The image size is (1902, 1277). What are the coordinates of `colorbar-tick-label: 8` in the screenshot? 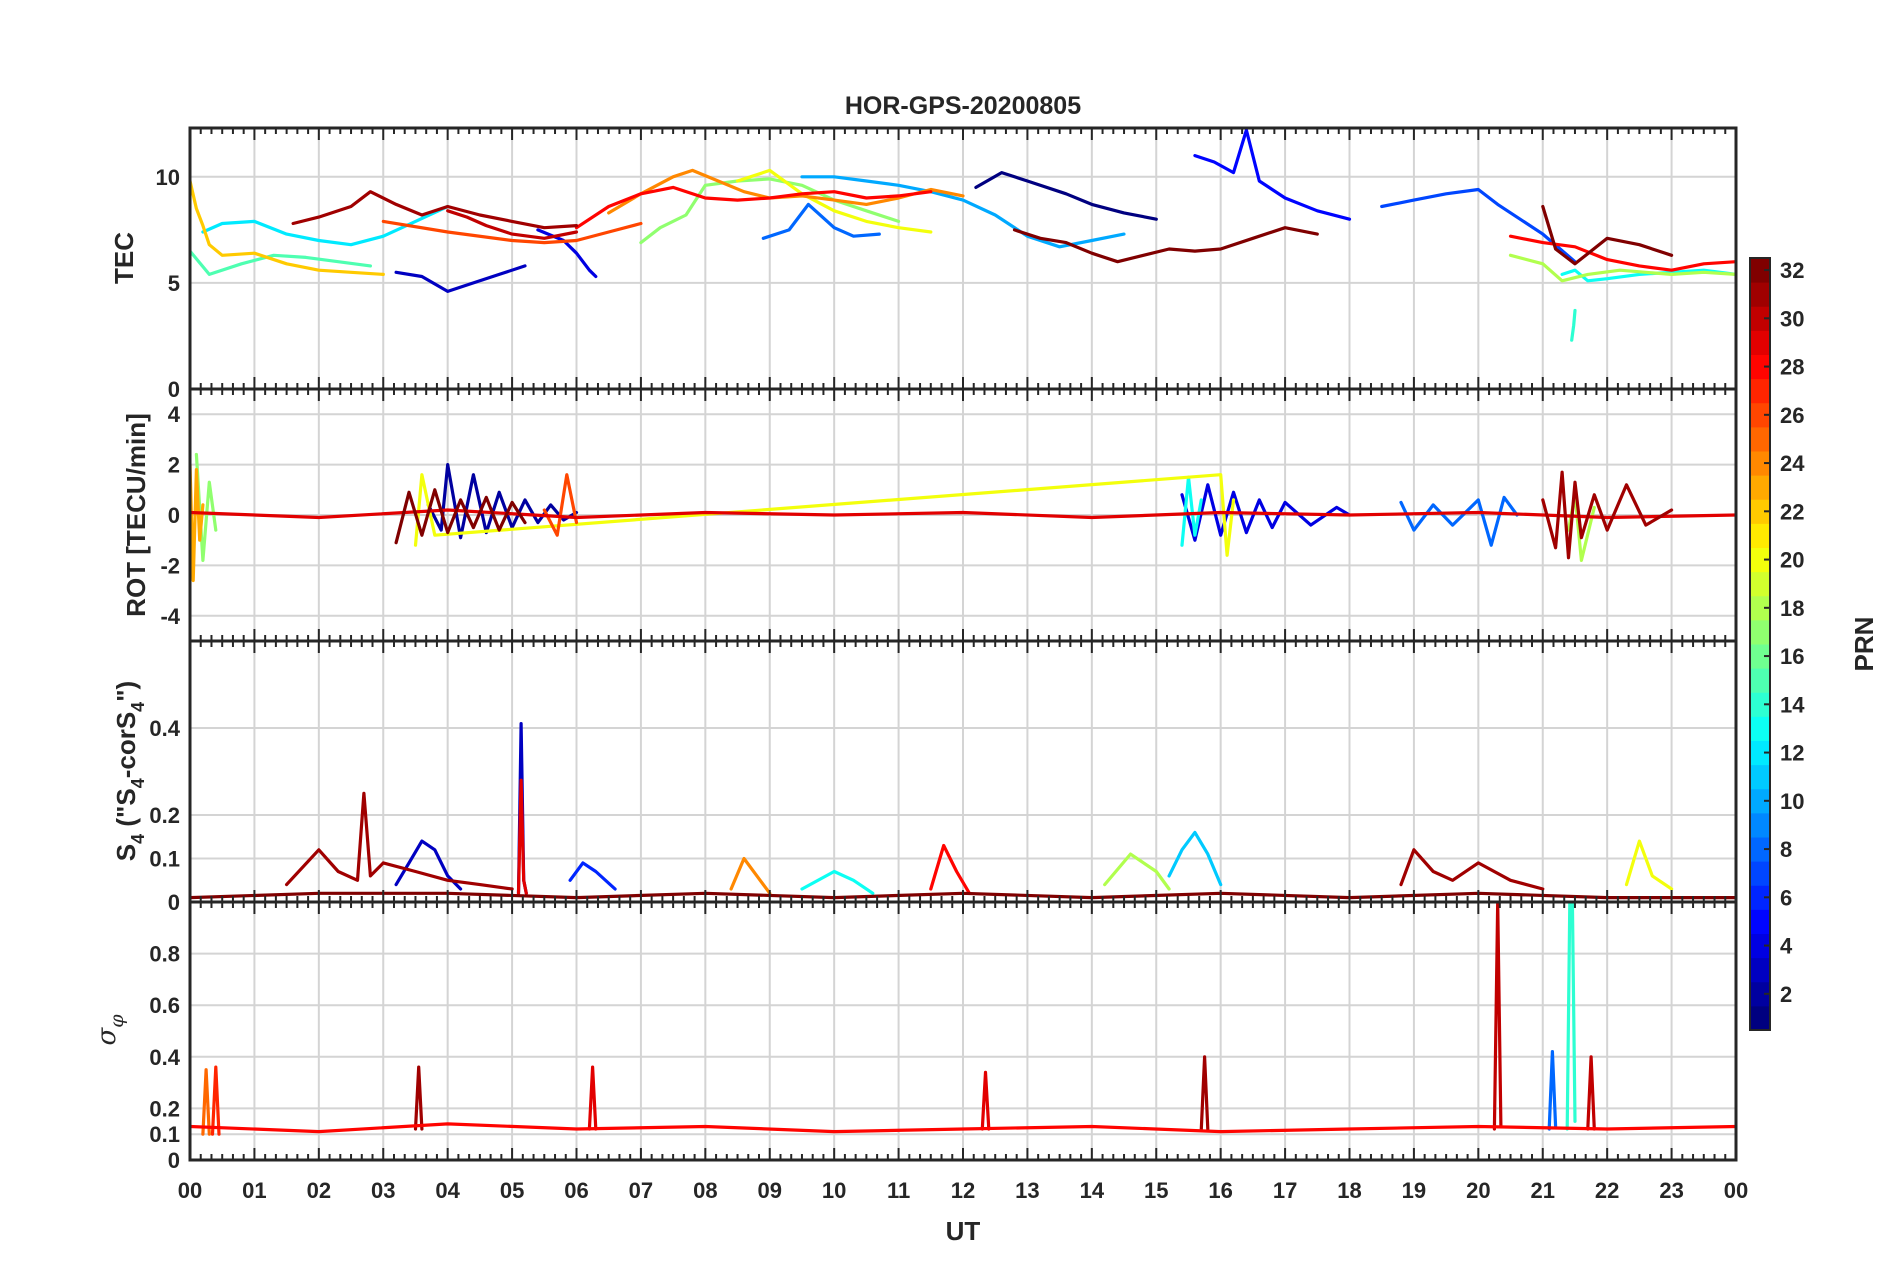 It's located at (1786, 849).